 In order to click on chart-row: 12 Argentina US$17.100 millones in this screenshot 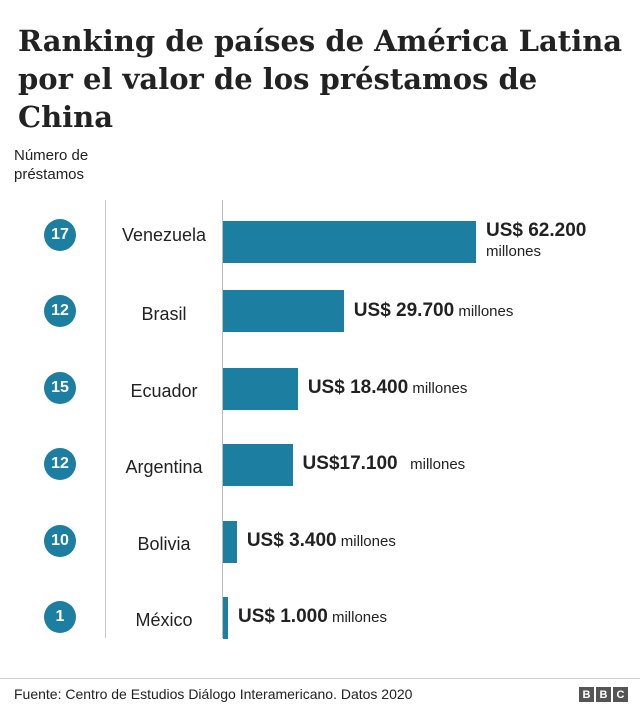, I will do `click(320, 464)`.